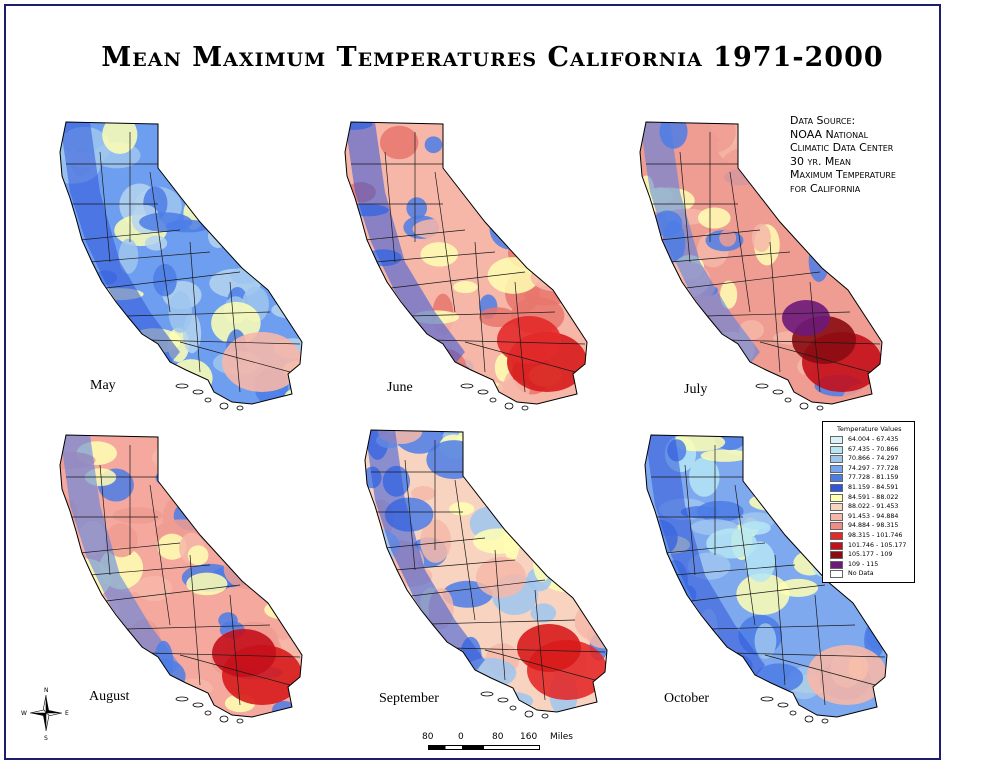 Image resolution: width=985 pixels, height=768 pixels. I want to click on legend-label: 88.022 - 91.453, so click(873, 507).